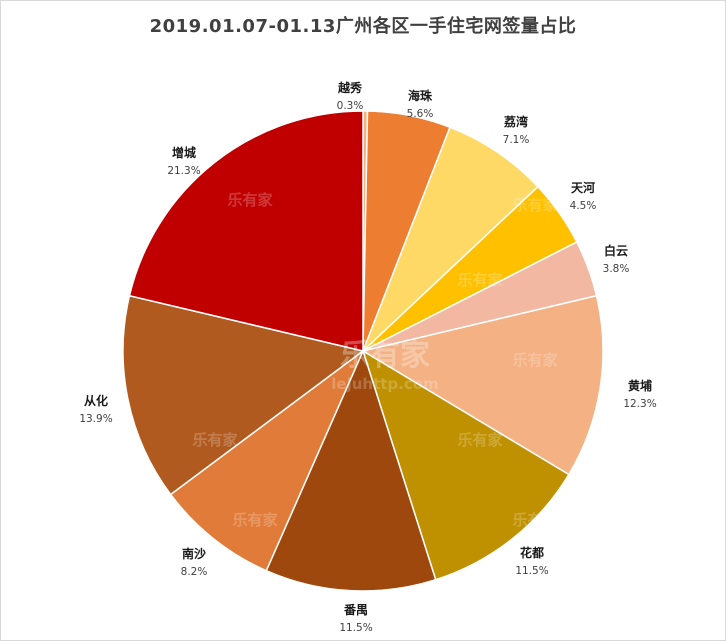 The height and width of the screenshot is (641, 726). Describe the element at coordinates (616, 250) in the screenshot. I see `slice-label: 白云` at that location.